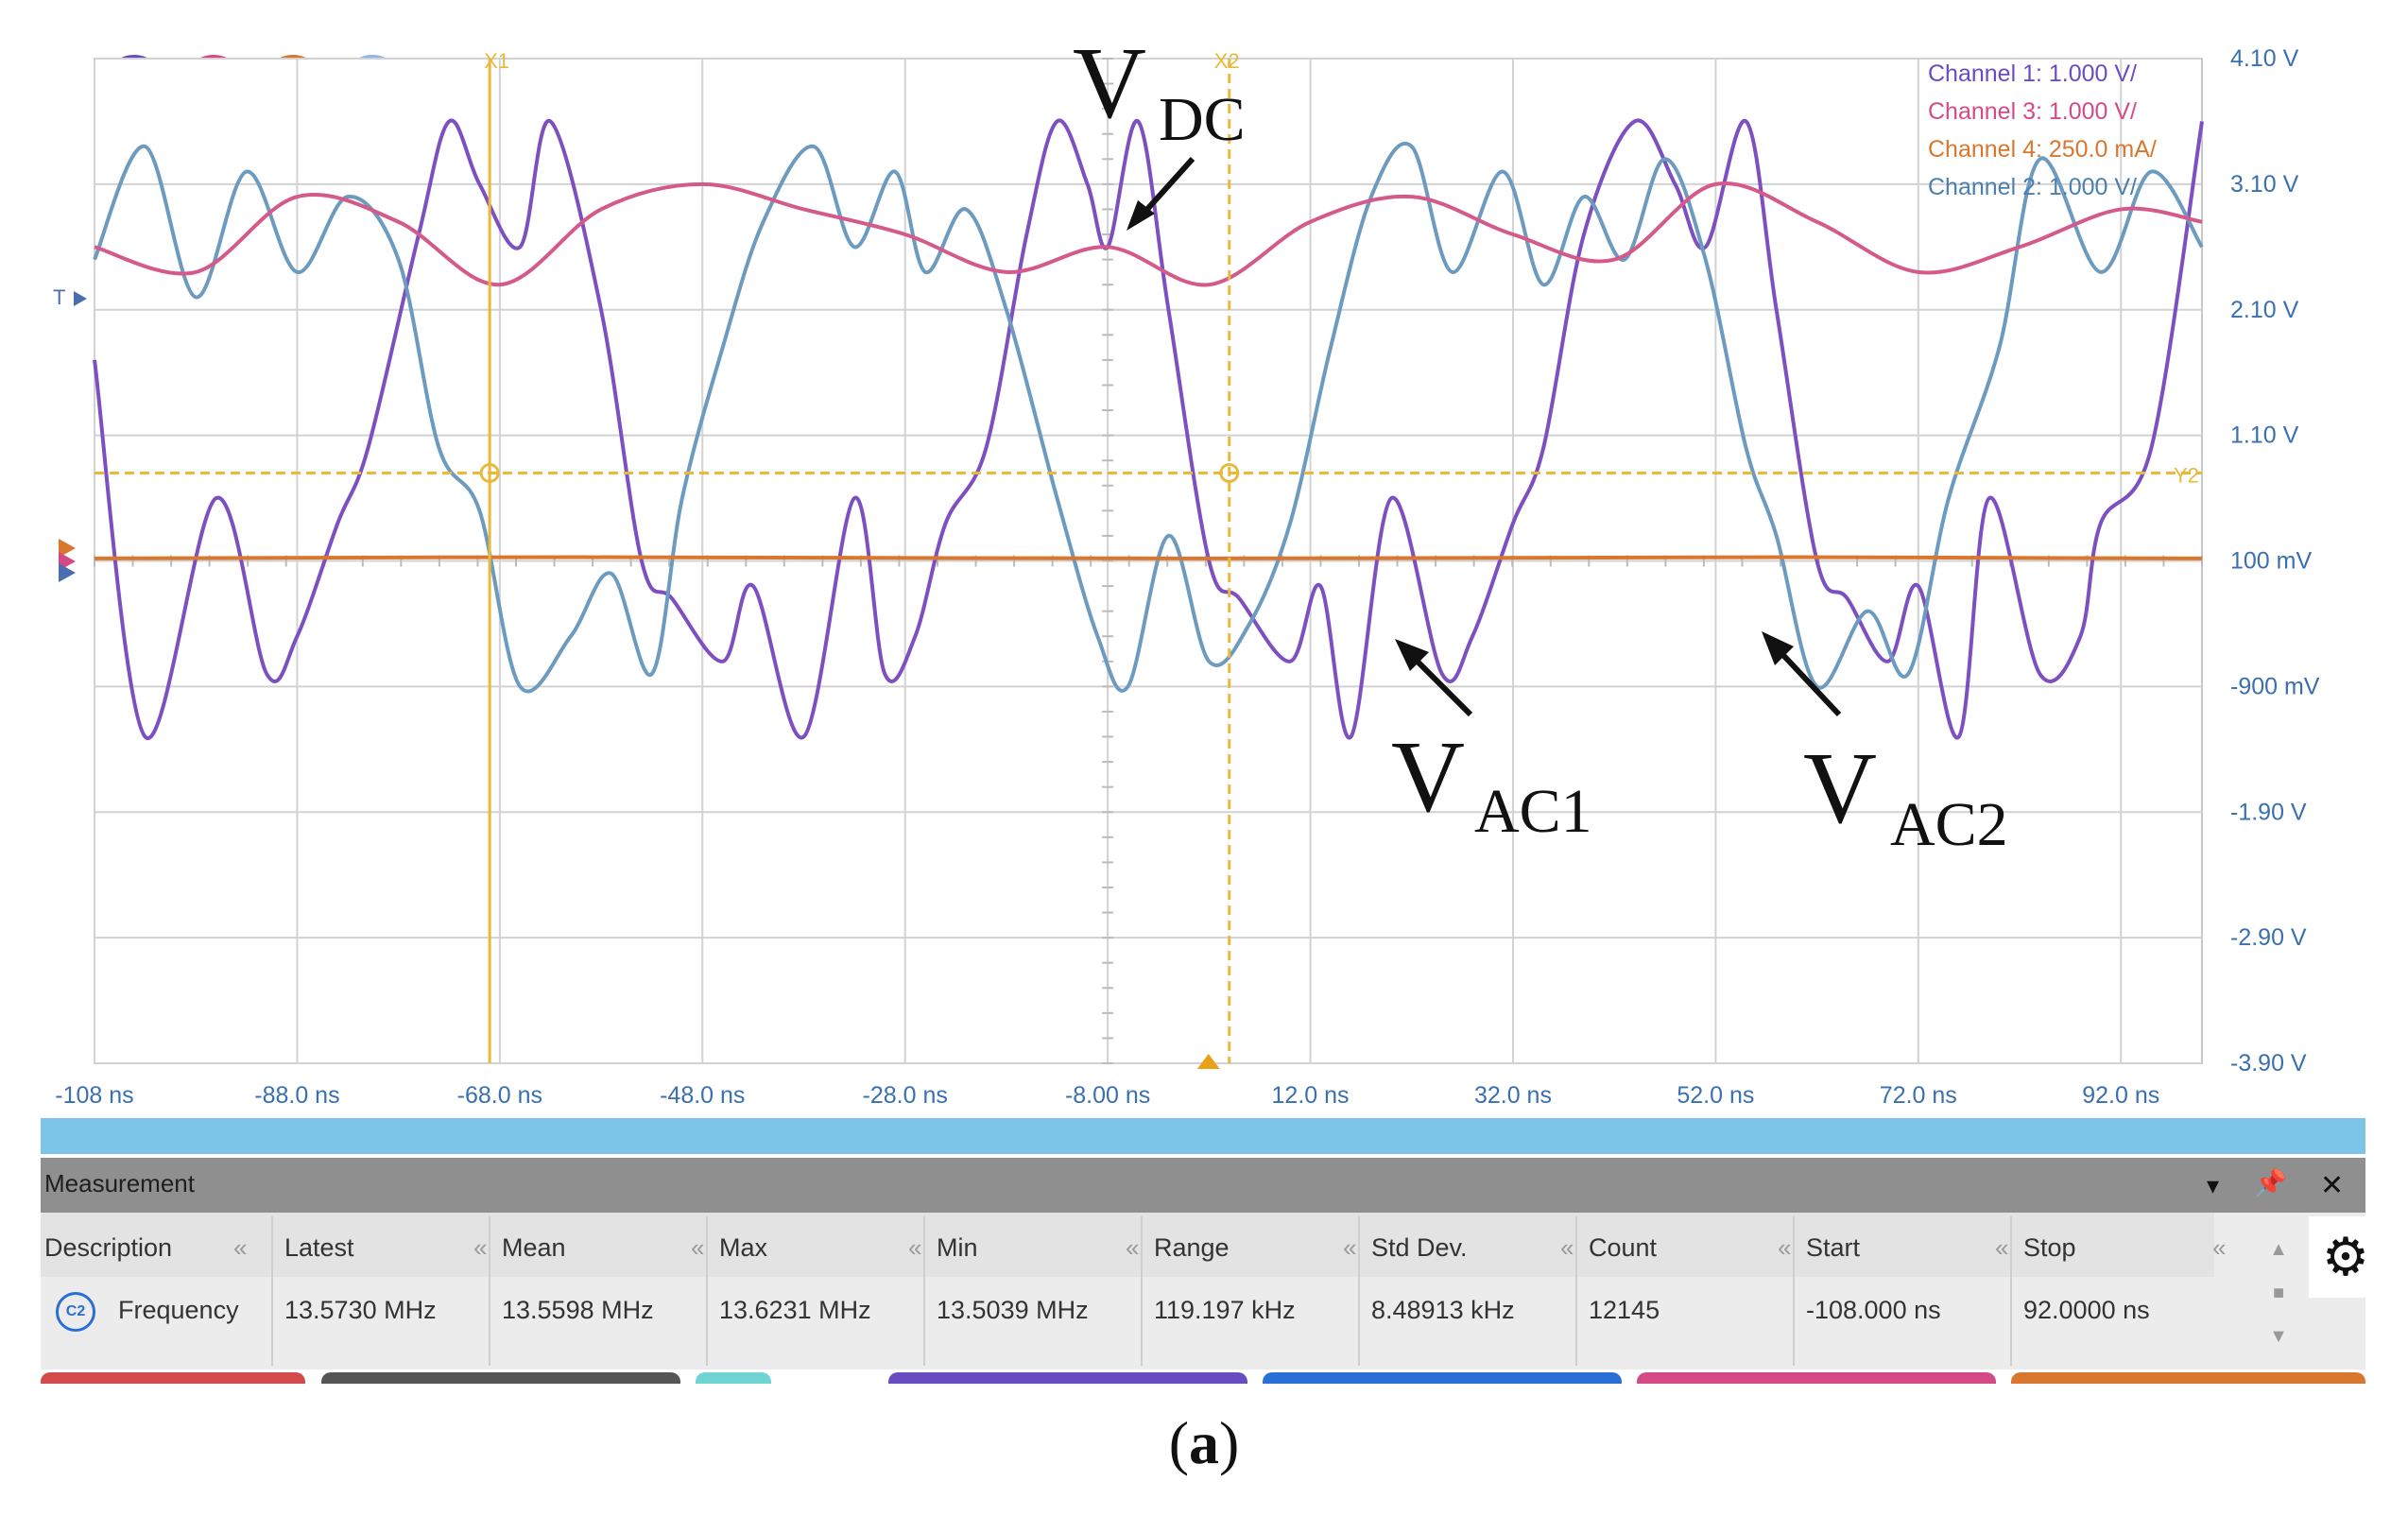  What do you see at coordinates (500, 1095) in the screenshot?
I see `x-tick-label: -68.0 ns` at bounding box center [500, 1095].